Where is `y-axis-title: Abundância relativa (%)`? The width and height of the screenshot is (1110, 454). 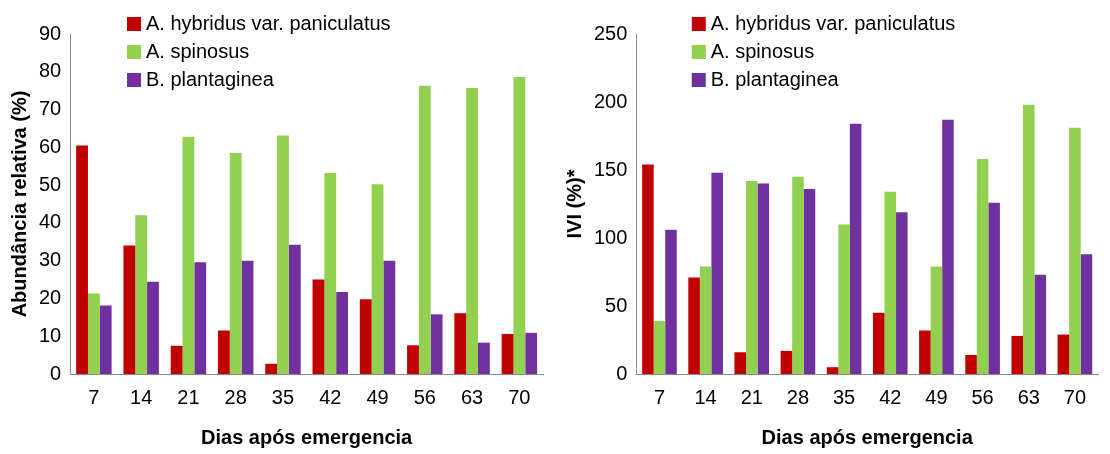
y-axis-title: Abundância relativa (%) is located at coordinates (18, 204).